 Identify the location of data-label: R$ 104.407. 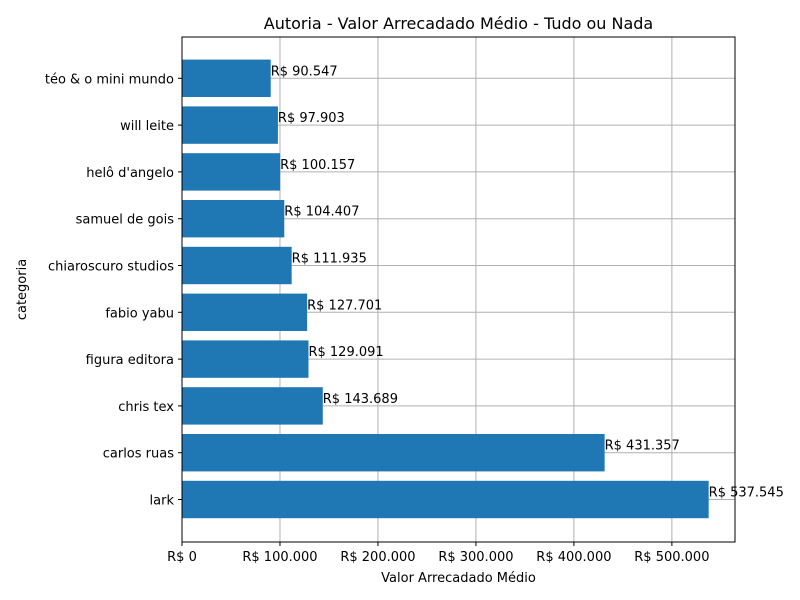
(321, 212).